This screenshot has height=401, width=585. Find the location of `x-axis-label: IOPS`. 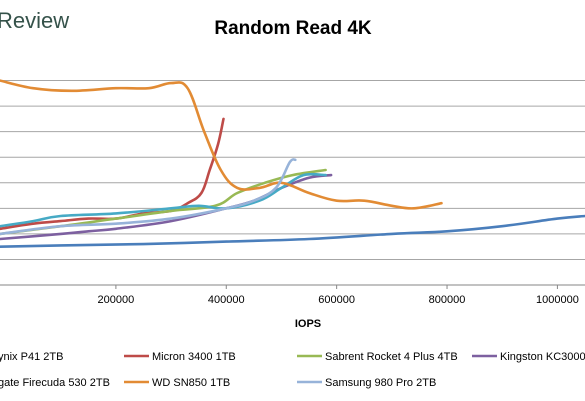

x-axis-label: IOPS is located at coordinates (308, 324).